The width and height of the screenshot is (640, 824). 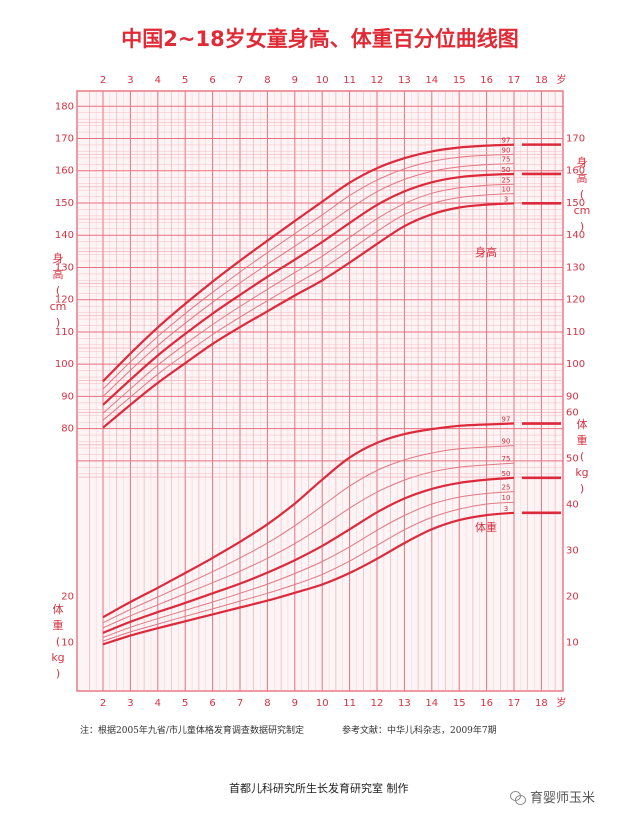 What do you see at coordinates (582, 178) in the screenshot?
I see `height-axis-label-right: 高` at bounding box center [582, 178].